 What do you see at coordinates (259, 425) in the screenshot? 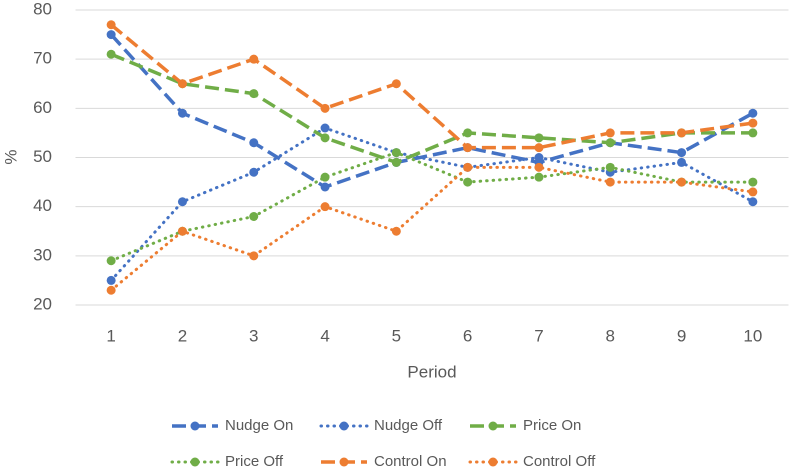
I see `legend-label: Nudge On` at bounding box center [259, 425].